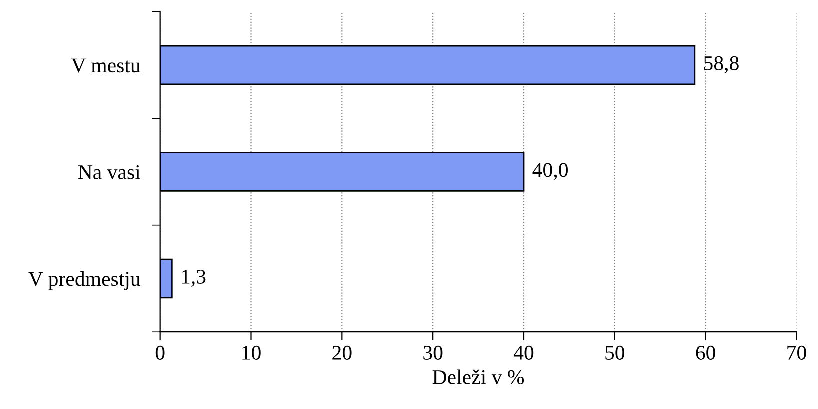 The width and height of the screenshot is (818, 409). Describe the element at coordinates (84, 281) in the screenshot. I see `y-tick-label: V predmestju` at that location.